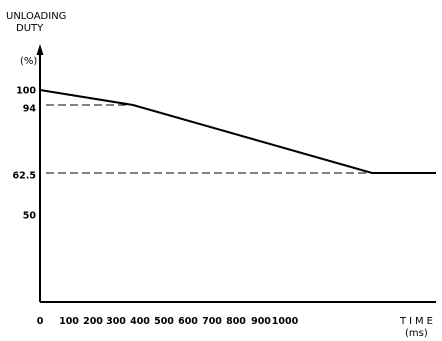 The width and height of the screenshot is (442, 341). What do you see at coordinates (93, 321) in the screenshot?
I see `x-tick-label: 200` at bounding box center [93, 321].